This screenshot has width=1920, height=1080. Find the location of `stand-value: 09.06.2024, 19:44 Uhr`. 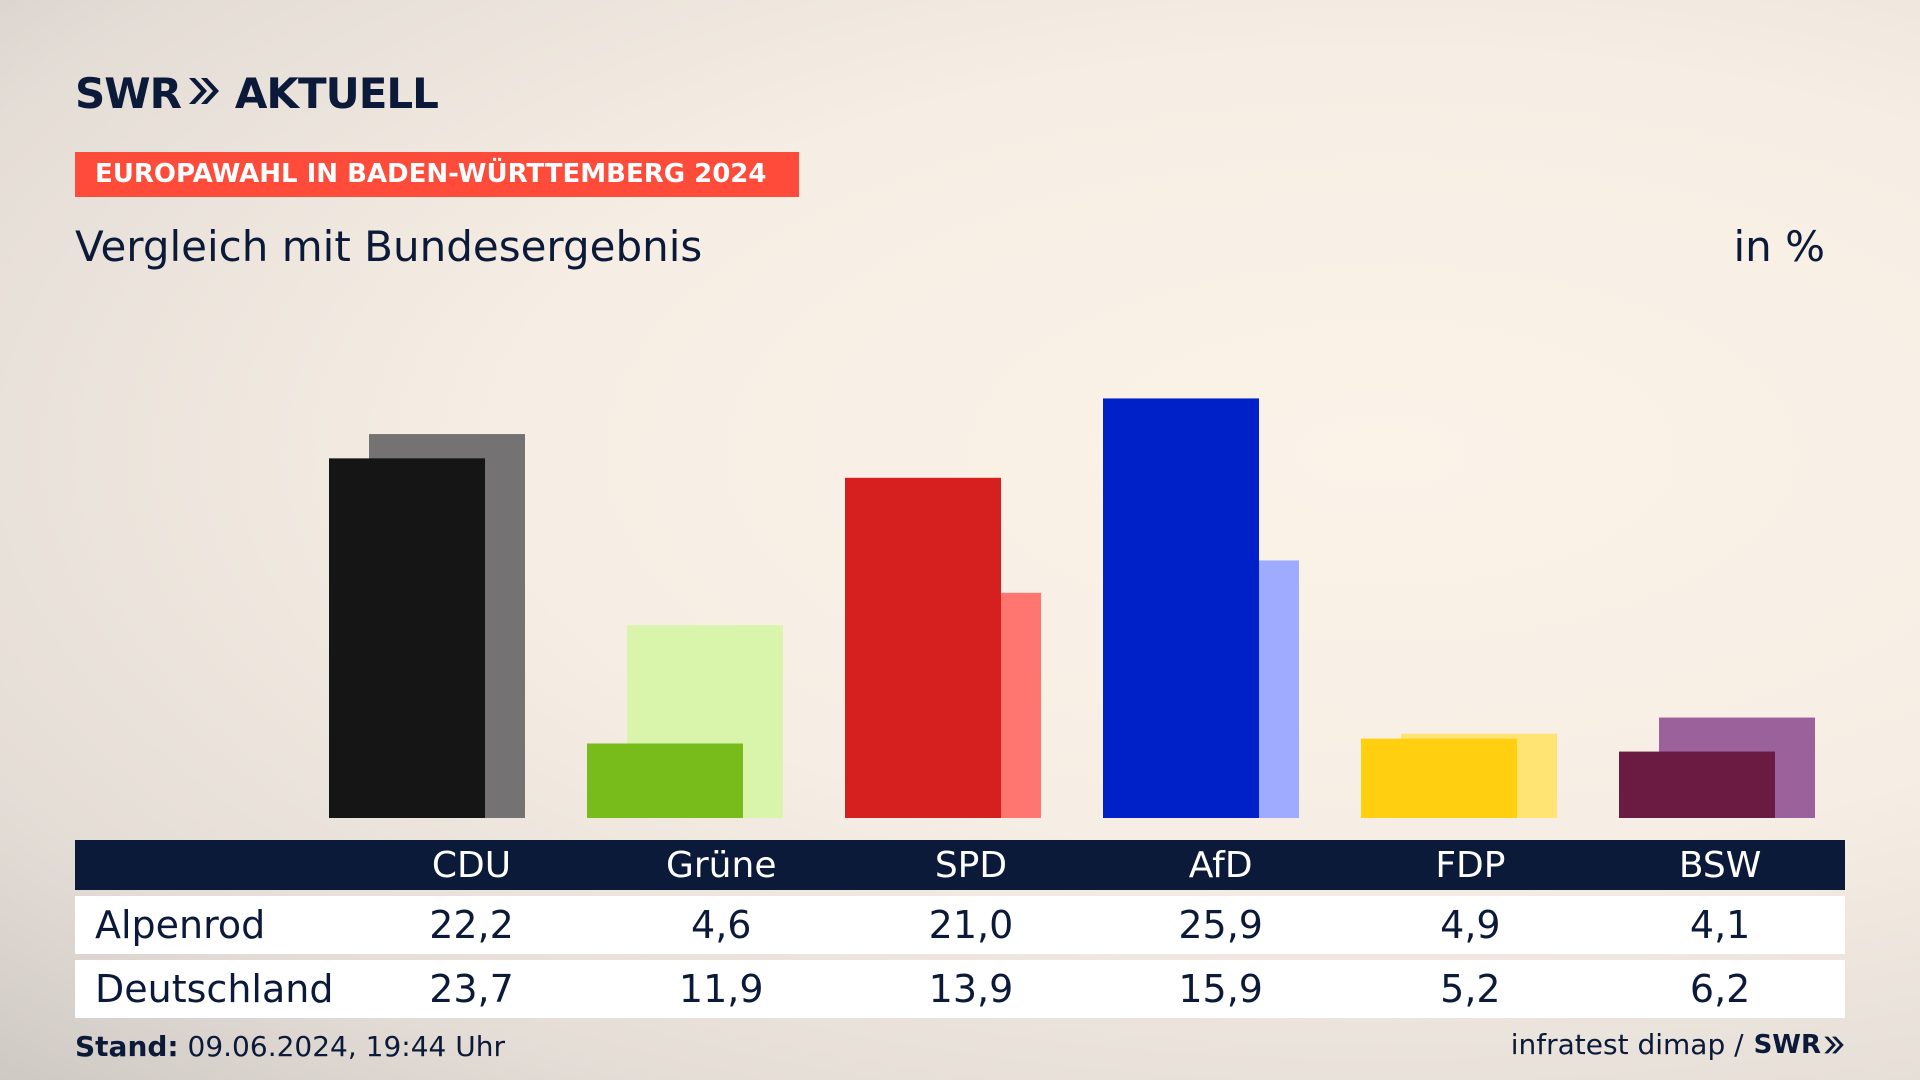

stand-value: 09.06.2024, 19:44 Uhr is located at coordinates (346, 1046).